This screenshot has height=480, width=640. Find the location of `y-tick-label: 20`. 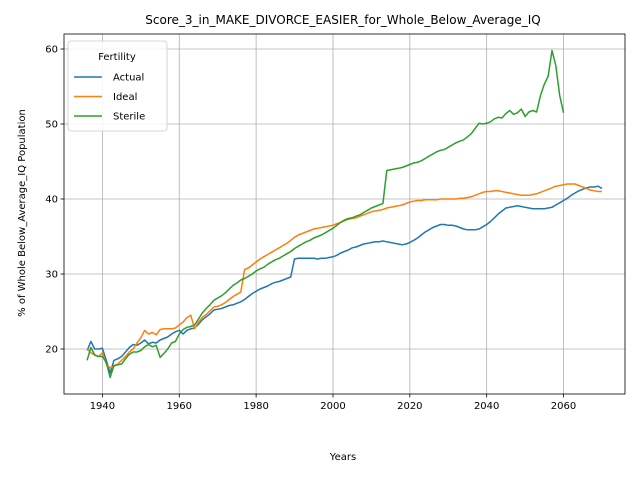

y-tick-label: 20 is located at coordinates (51, 350).